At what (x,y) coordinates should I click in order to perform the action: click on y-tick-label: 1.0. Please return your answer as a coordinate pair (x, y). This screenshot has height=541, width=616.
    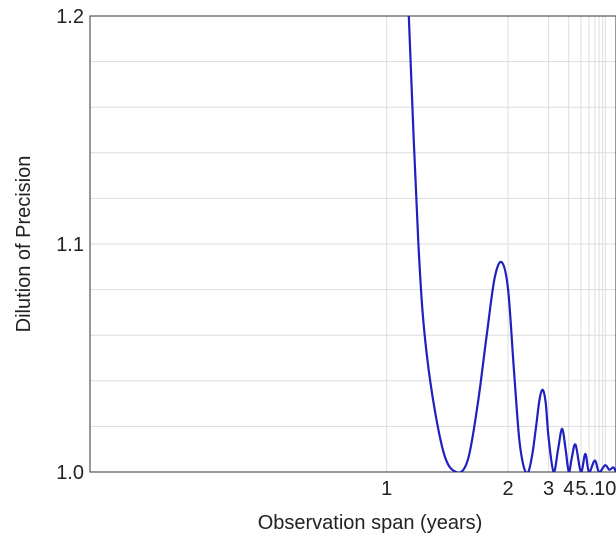
    Looking at the image, I should click on (70, 473).